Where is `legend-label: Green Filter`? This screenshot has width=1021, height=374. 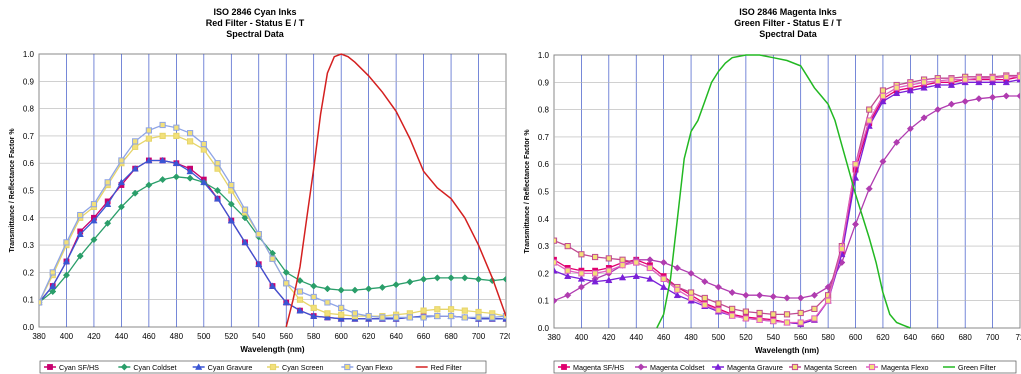 legend-label: Green Filter is located at coordinates (977, 367).